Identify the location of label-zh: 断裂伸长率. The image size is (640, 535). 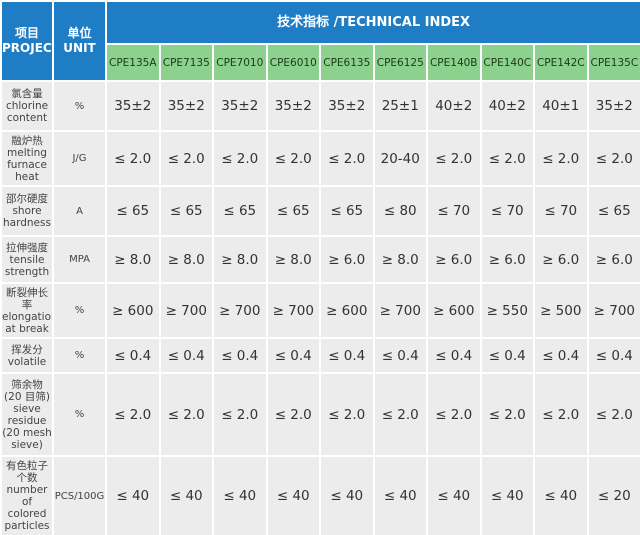
(27, 298).